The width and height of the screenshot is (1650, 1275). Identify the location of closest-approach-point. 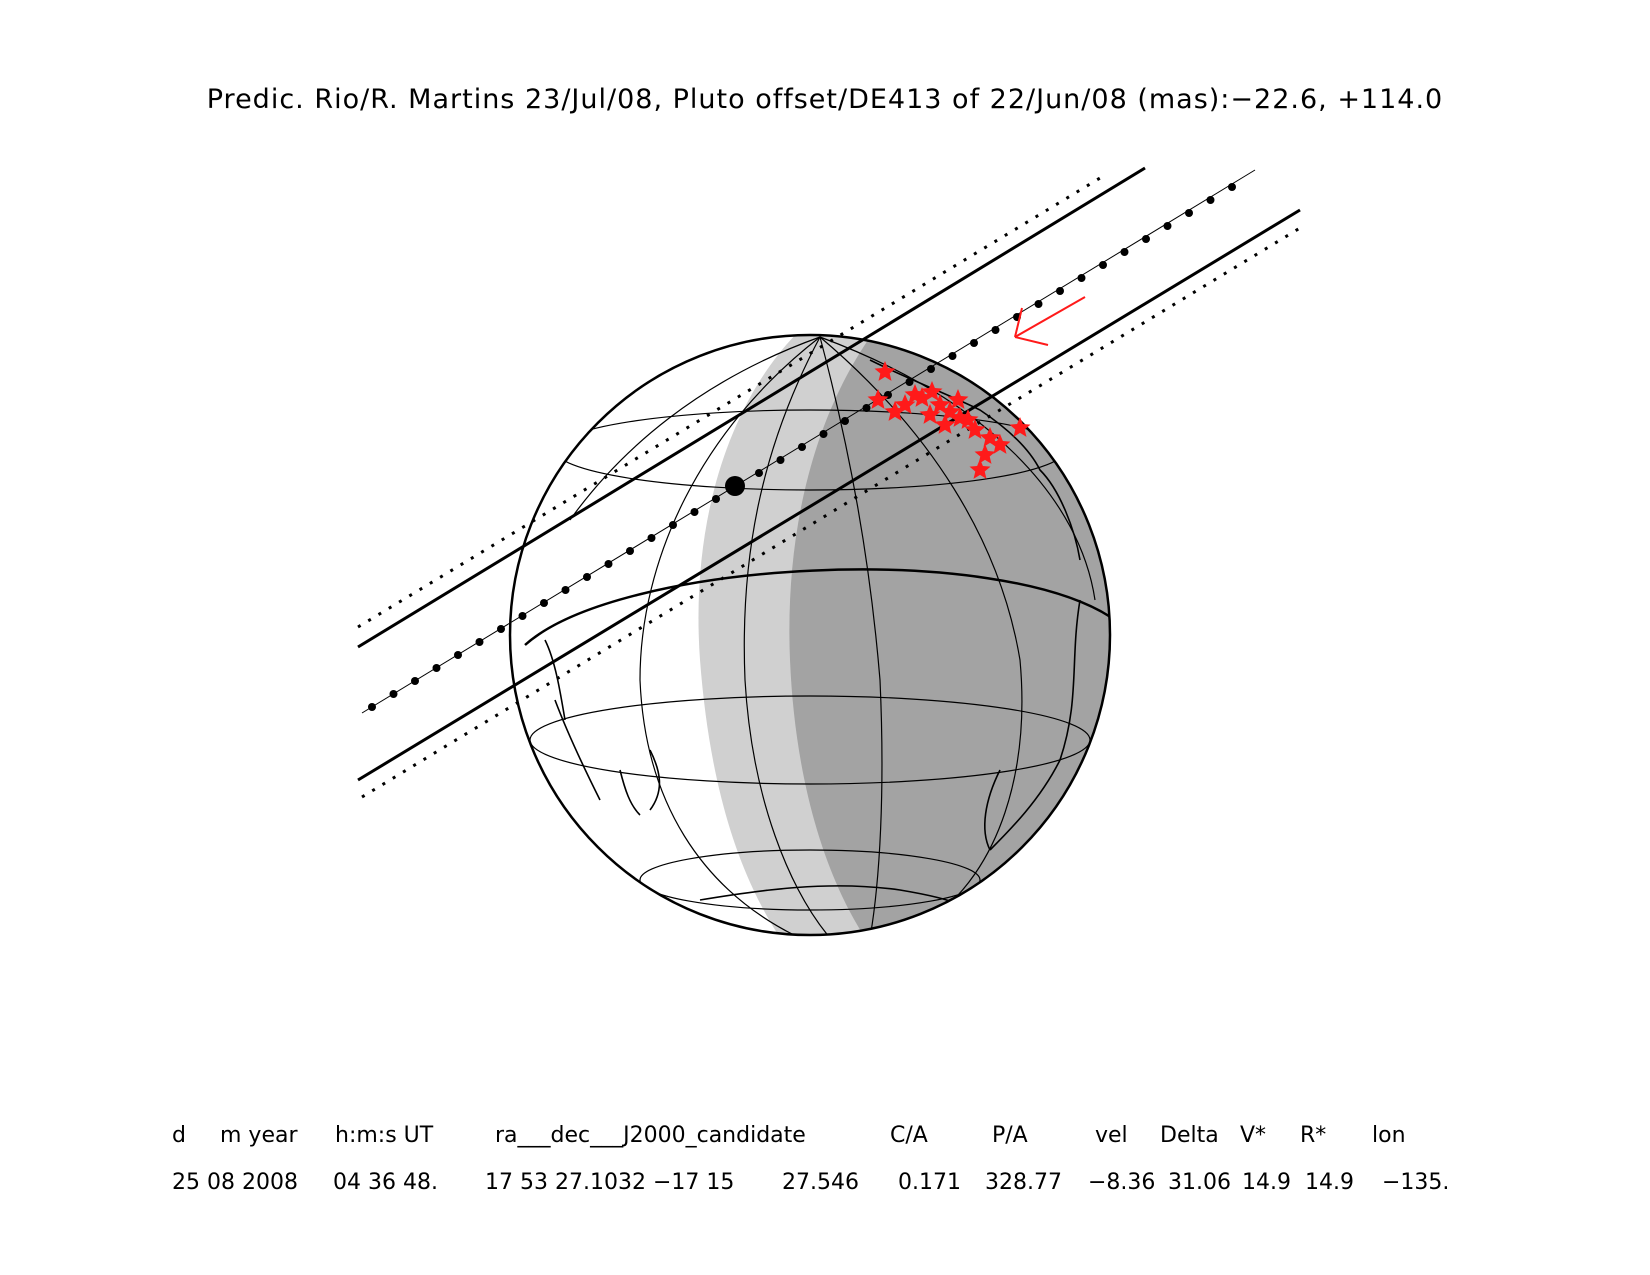
(735, 486).